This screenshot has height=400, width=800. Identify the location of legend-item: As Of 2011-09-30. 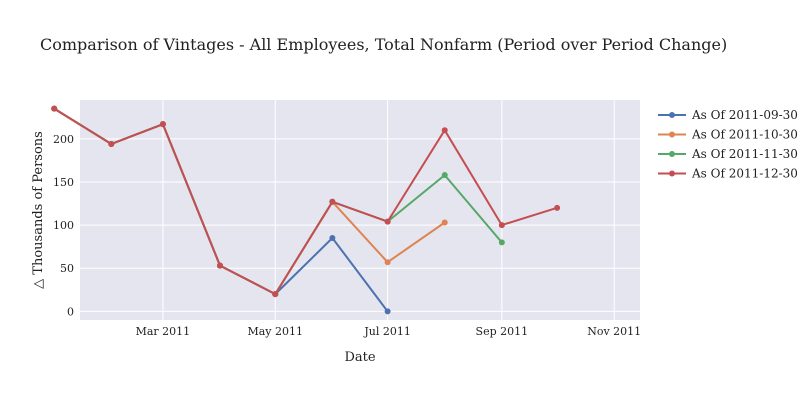
(728, 115).